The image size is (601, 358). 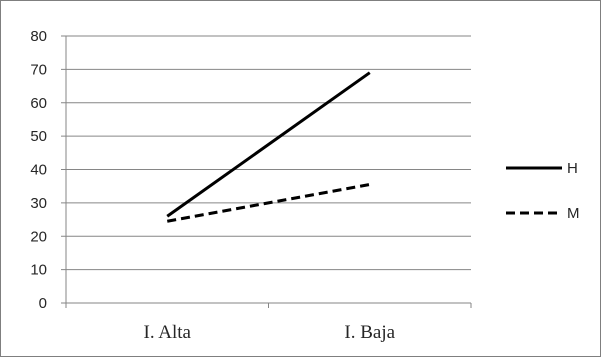 I want to click on y-tick-label: 0, so click(x=43, y=303).